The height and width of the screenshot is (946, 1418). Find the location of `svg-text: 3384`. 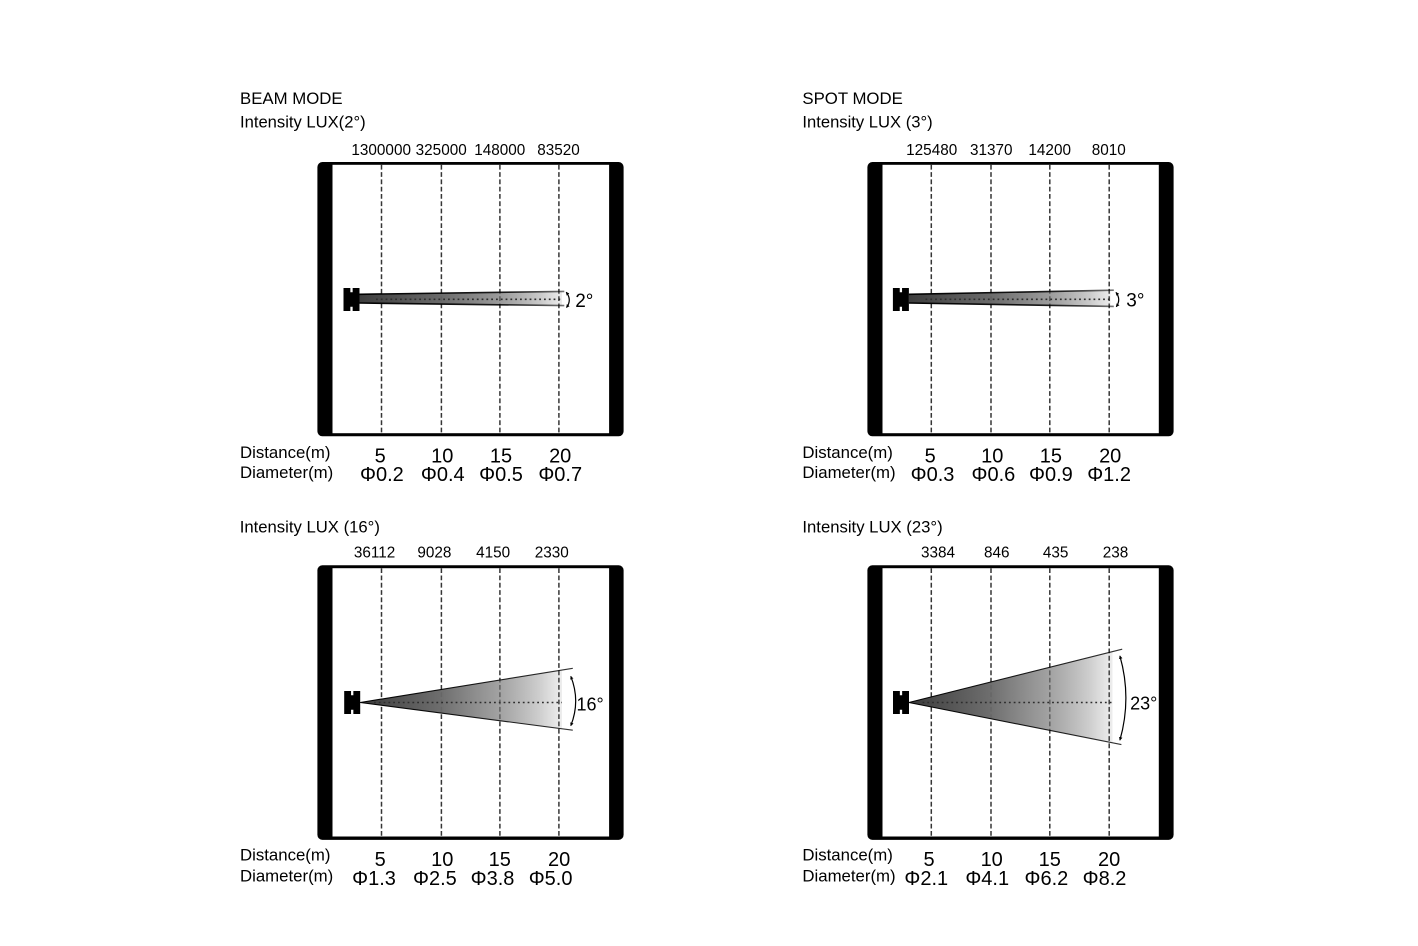

svg-text: 3384 is located at coordinates (938, 553).